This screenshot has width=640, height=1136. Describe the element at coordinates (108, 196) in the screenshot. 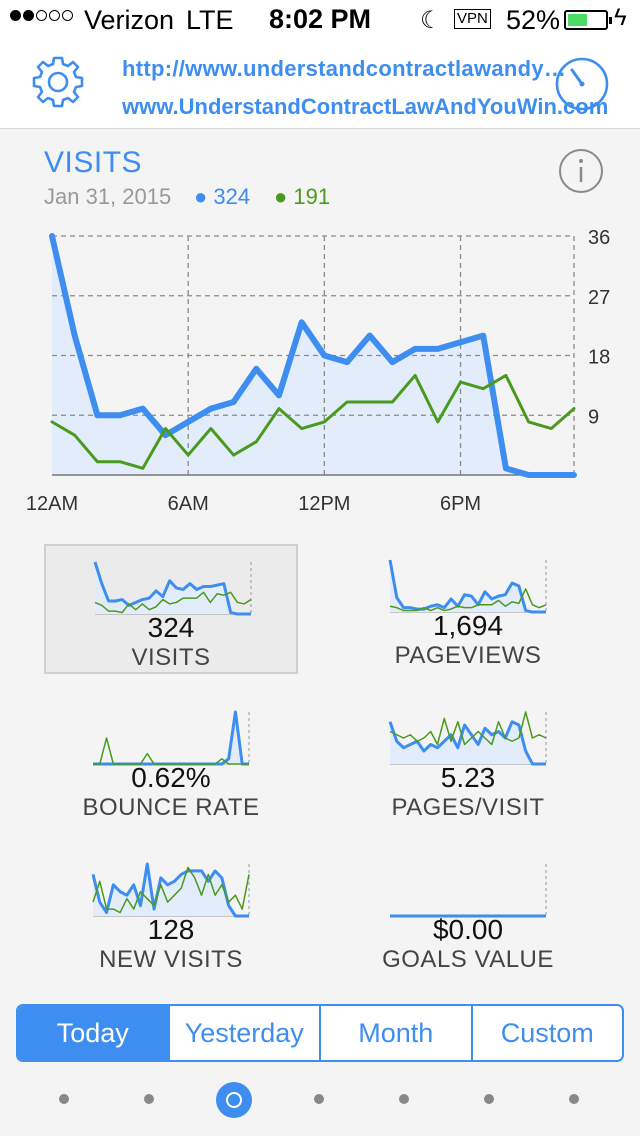

I see `chart-date: Jan 31, 2015` at that location.